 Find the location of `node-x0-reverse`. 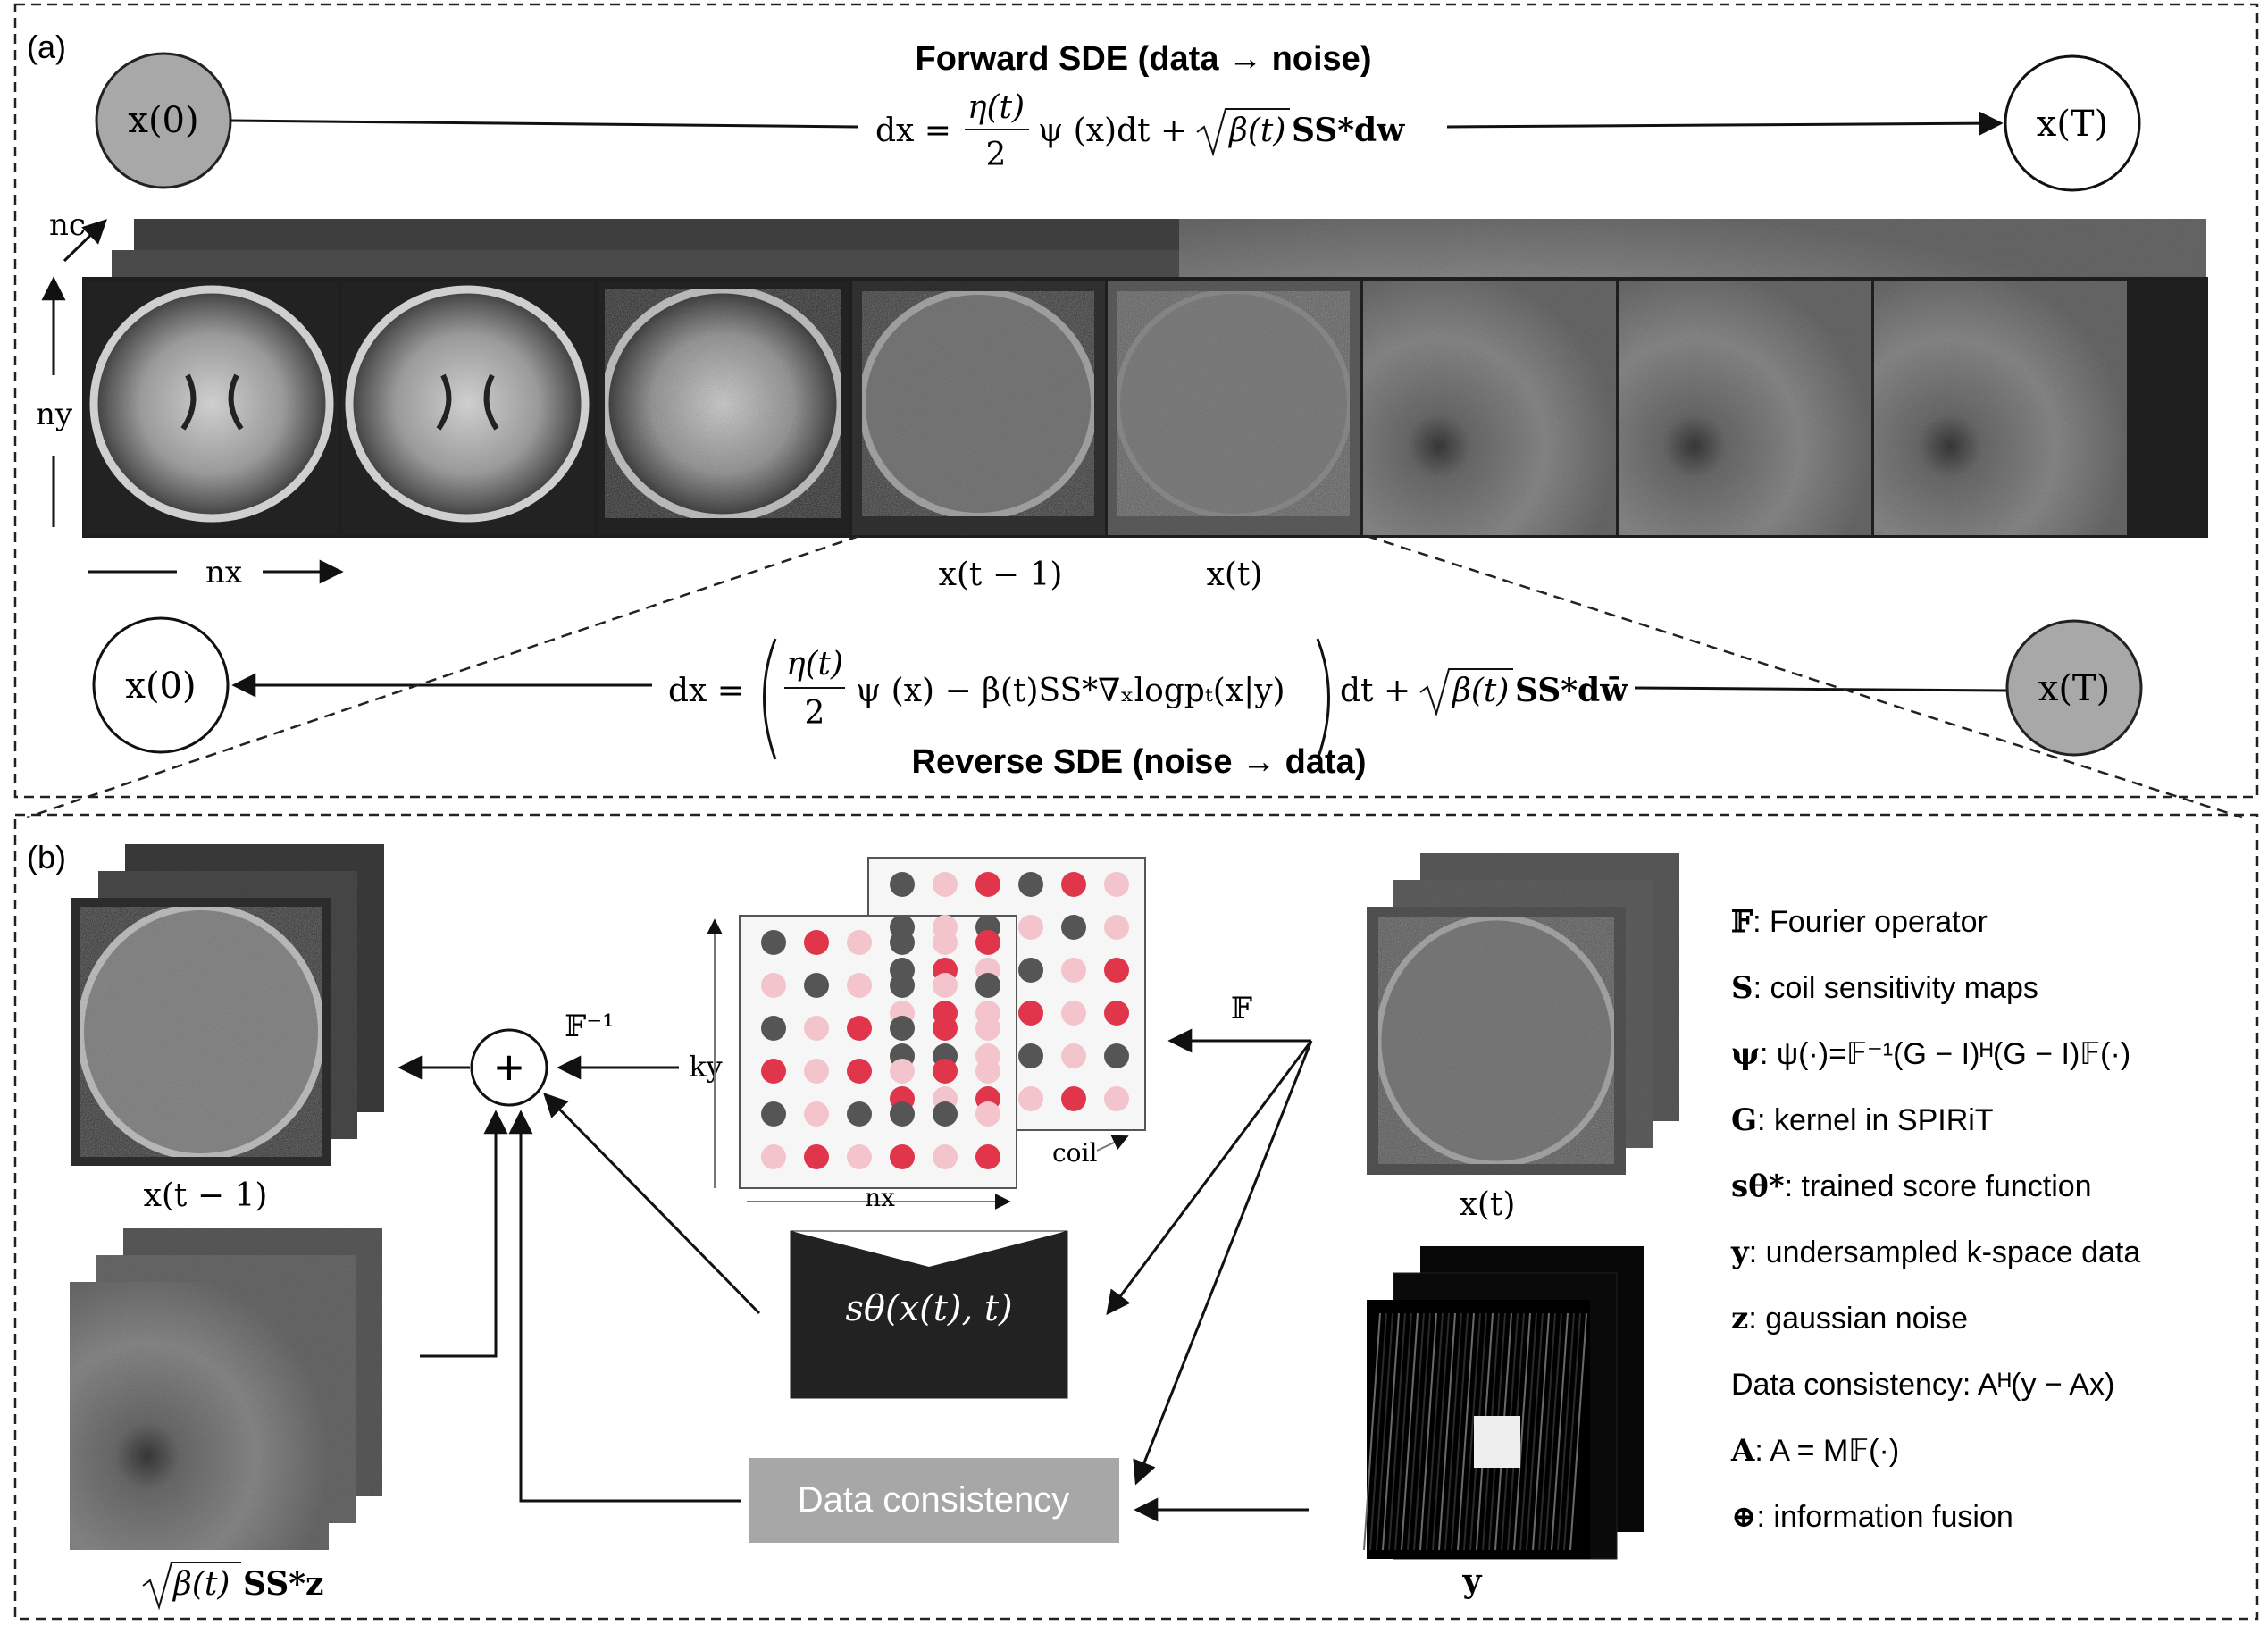

node-x0-reverse is located at coordinates (161, 685).